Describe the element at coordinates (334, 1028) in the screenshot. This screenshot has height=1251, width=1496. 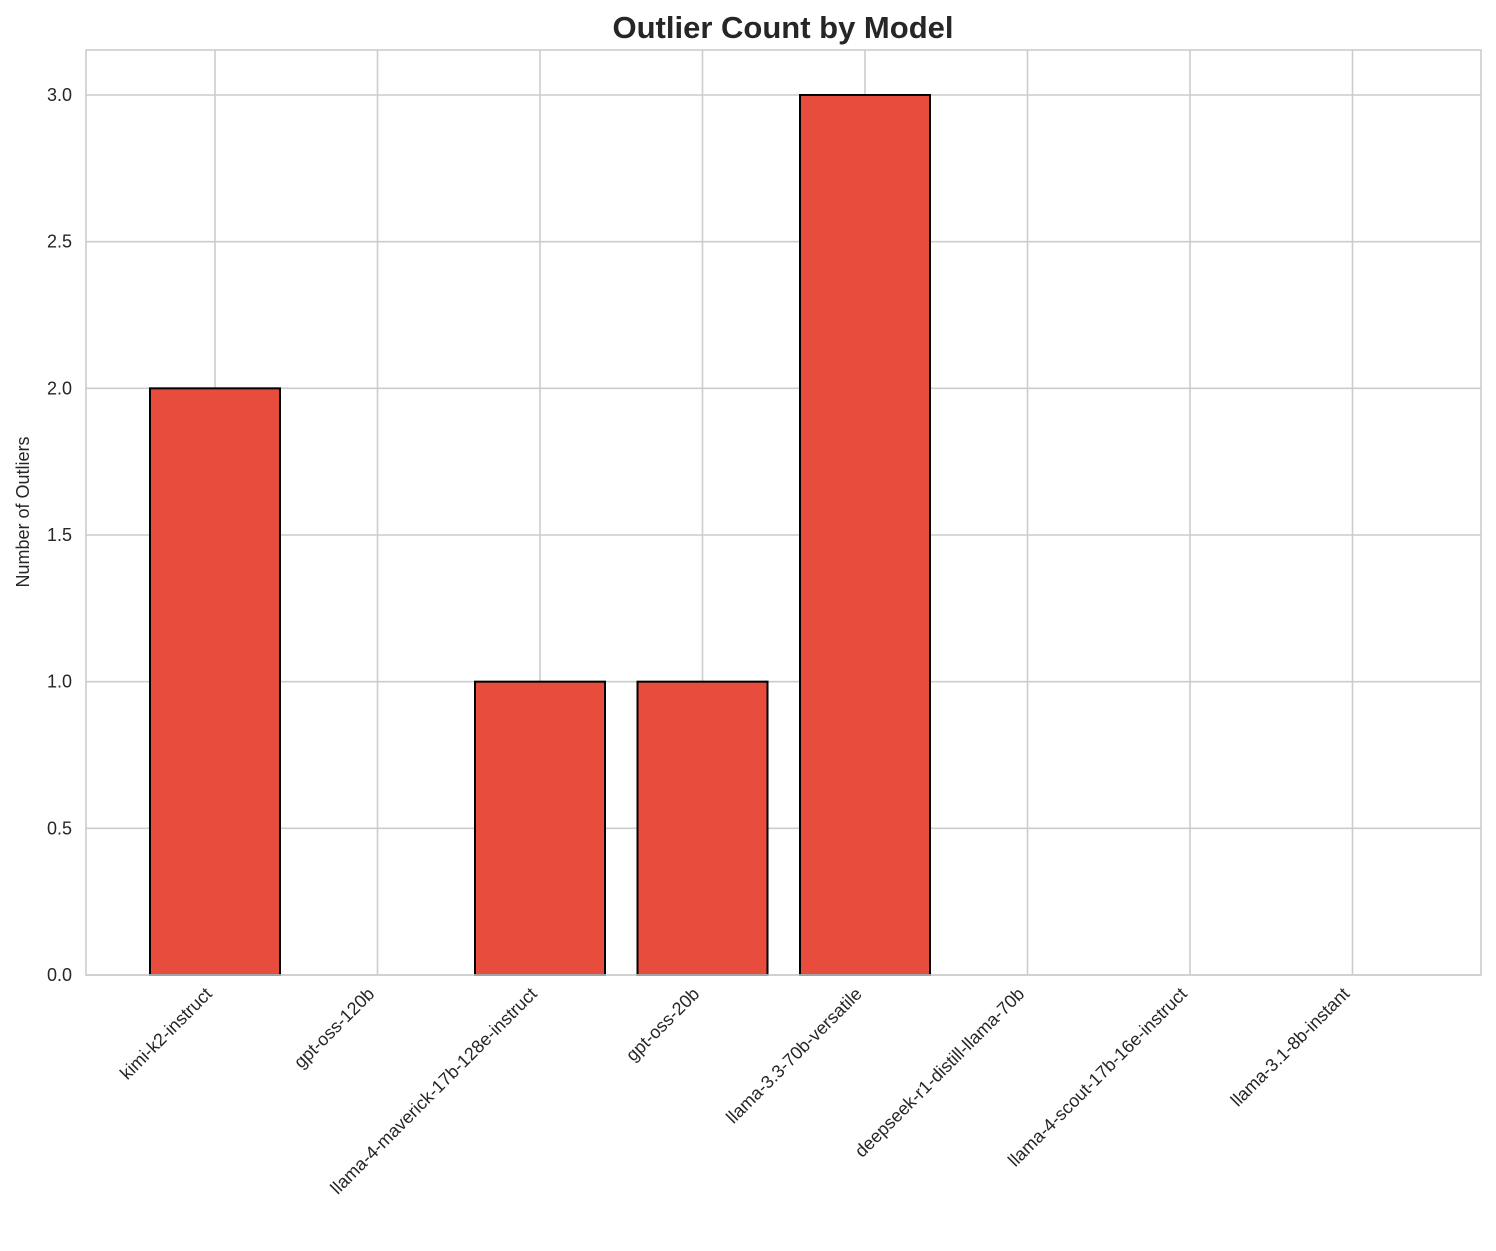
I see `x-tick-label: gpt-oss-120b` at that location.